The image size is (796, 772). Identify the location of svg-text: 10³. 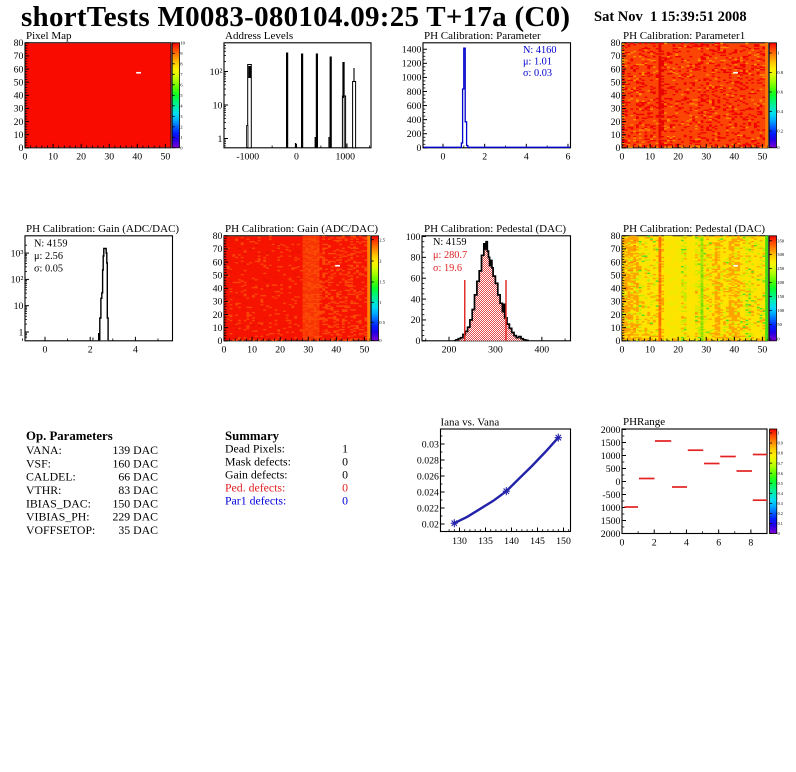
(17, 253).